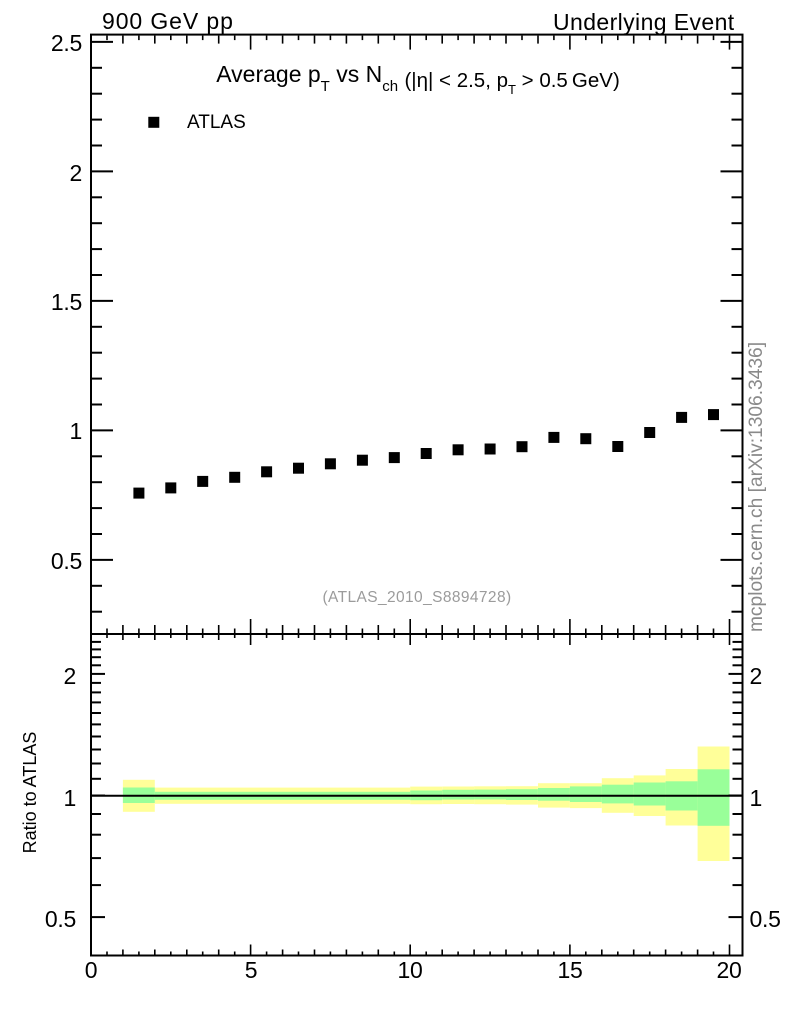 Image resolution: width=786 pixels, height=1024 pixels. Describe the element at coordinates (756, 487) in the screenshot. I see `svg-text:mcplots.cern.ch [arXiv:1306.34: mcplots.cern.ch [arXiv:1306.3436]` at that location.